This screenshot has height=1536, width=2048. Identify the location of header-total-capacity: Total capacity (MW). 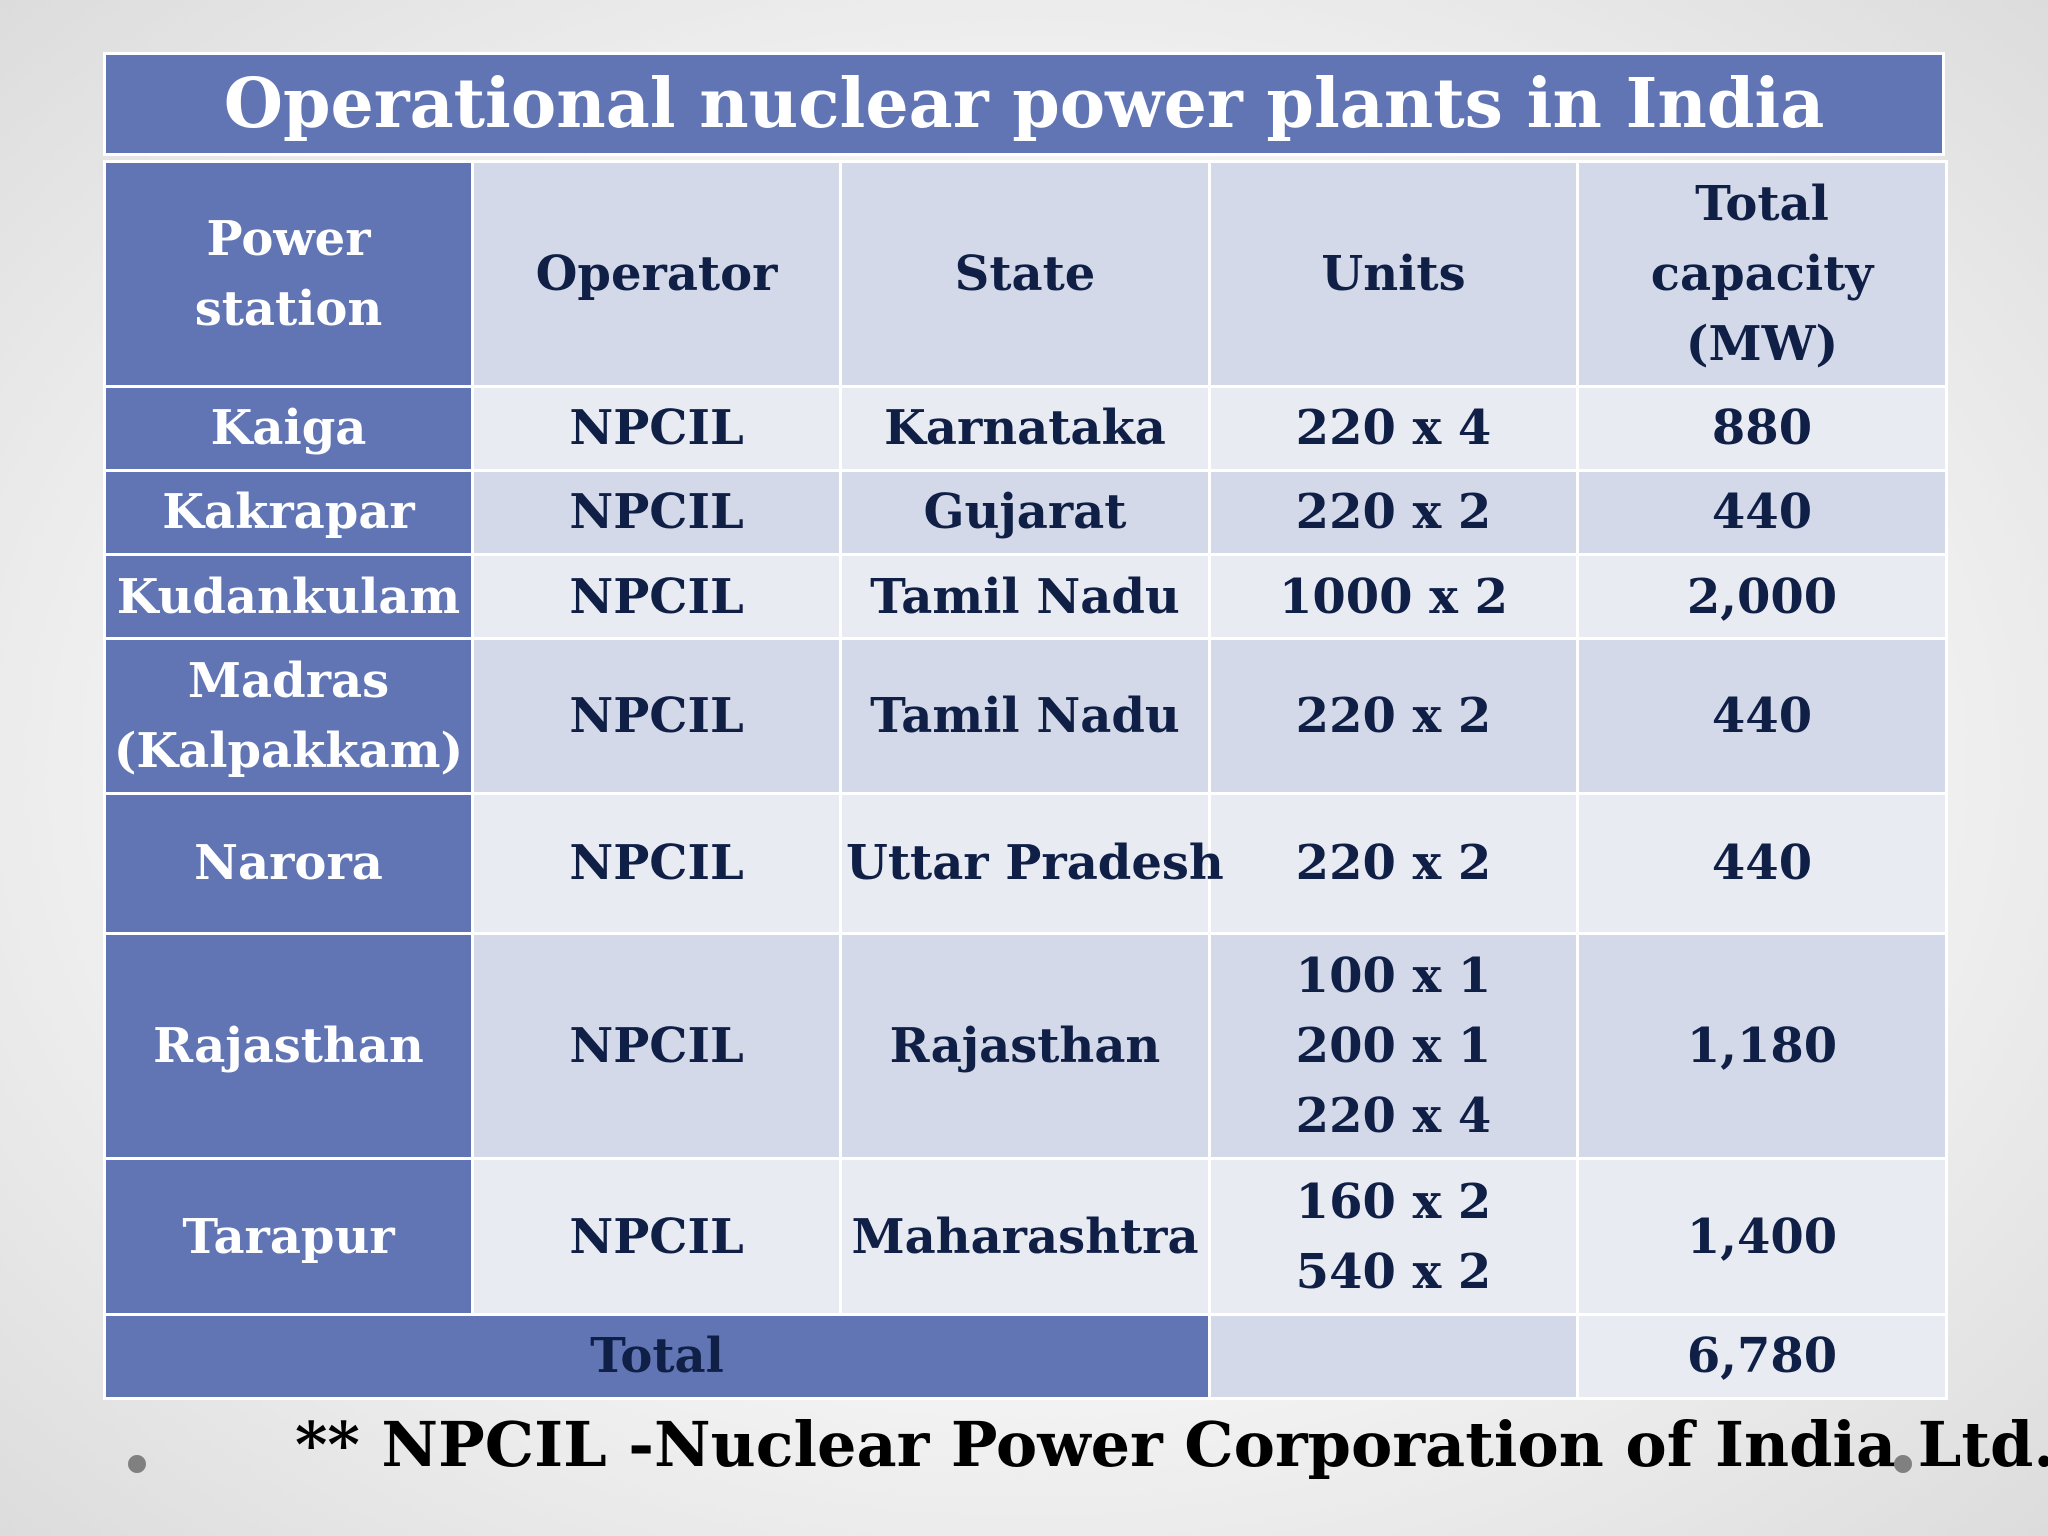
(1762, 274).